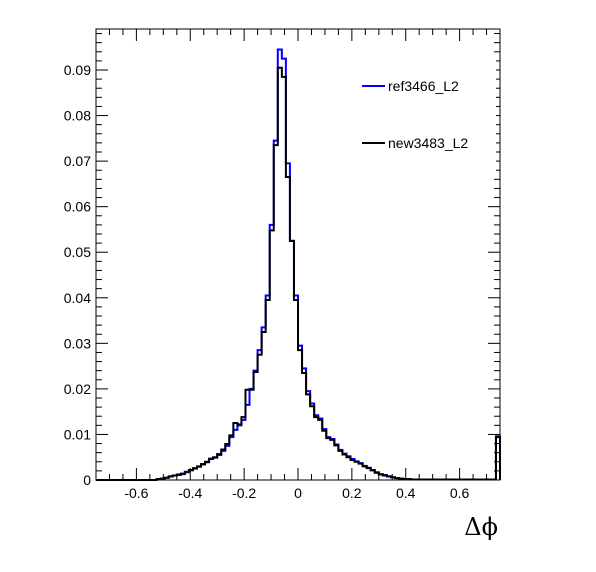 Image resolution: width=596 pixels, height=572 pixels. What do you see at coordinates (244, 493) in the screenshot?
I see `x-tick-label: -0.2` at bounding box center [244, 493].